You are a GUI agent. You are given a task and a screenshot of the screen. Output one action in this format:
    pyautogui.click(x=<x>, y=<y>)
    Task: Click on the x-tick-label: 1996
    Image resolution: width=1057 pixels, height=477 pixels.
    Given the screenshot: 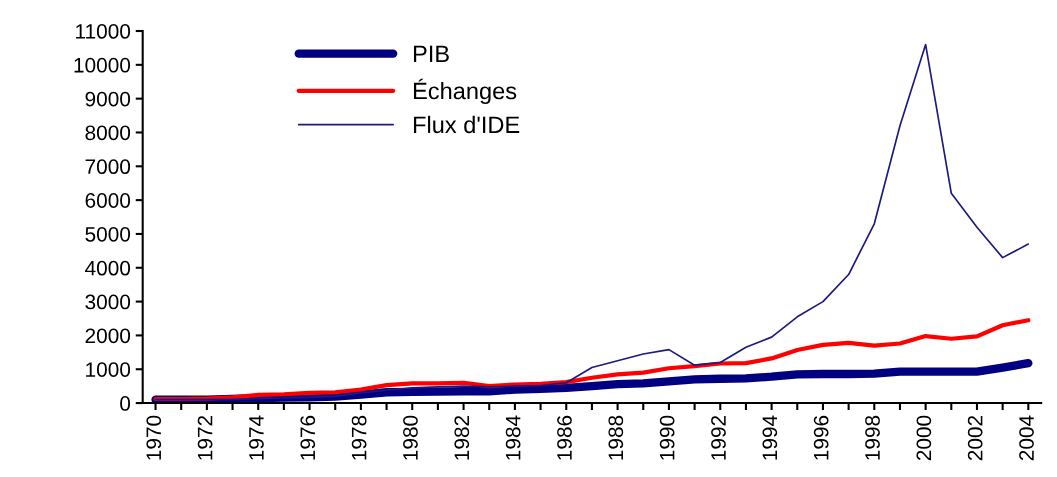 What is the action you would take?
    pyautogui.click(x=821, y=437)
    